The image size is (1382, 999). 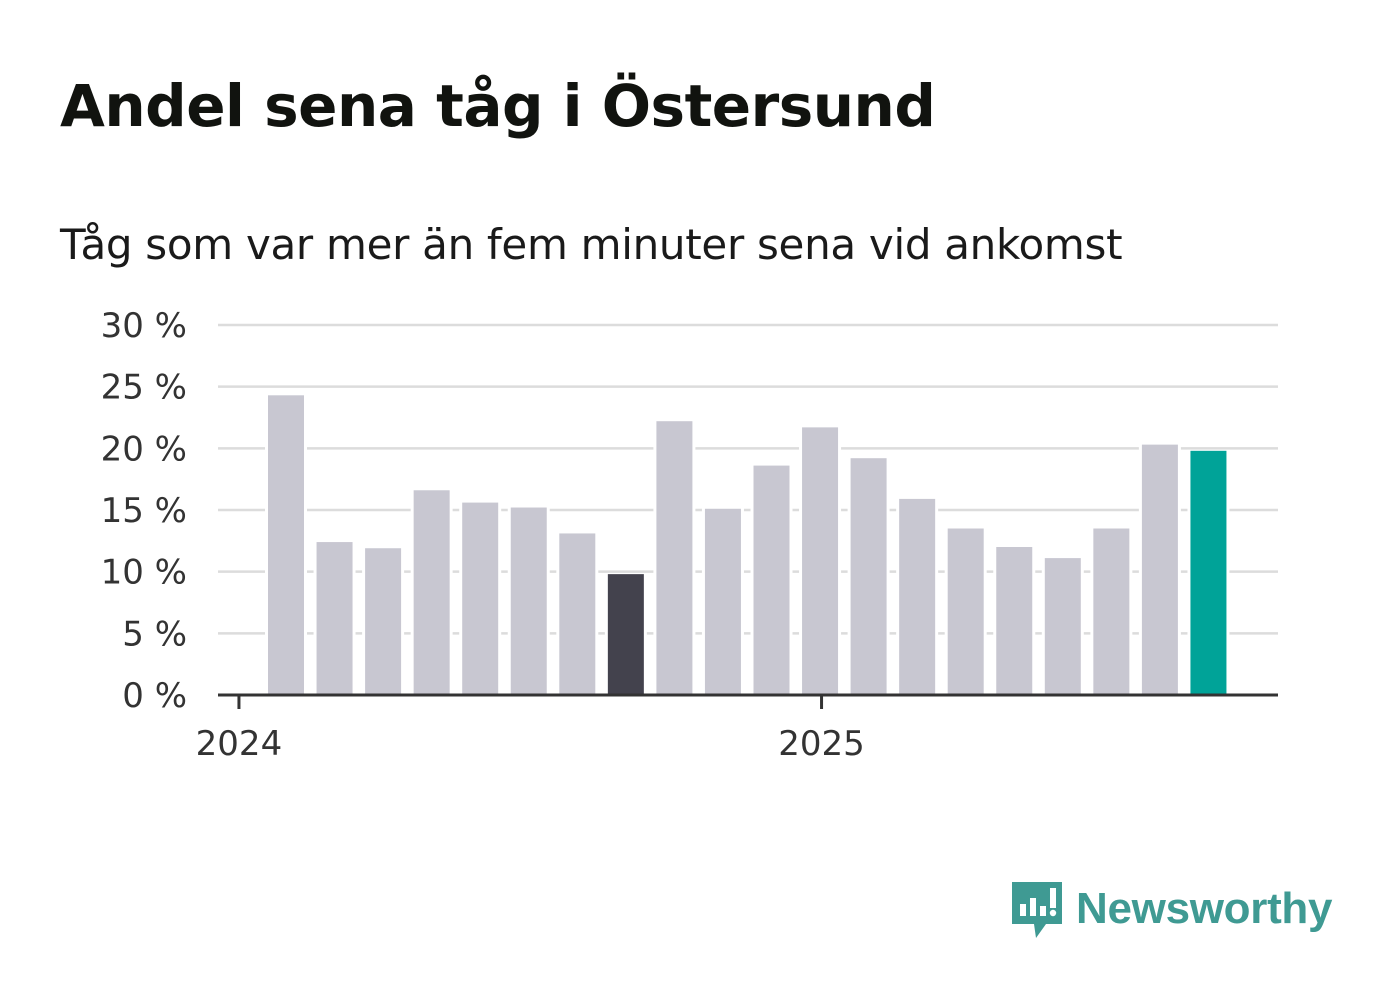 I want to click on newsworthy-logo: Newsworthy, so click(x=1171, y=909).